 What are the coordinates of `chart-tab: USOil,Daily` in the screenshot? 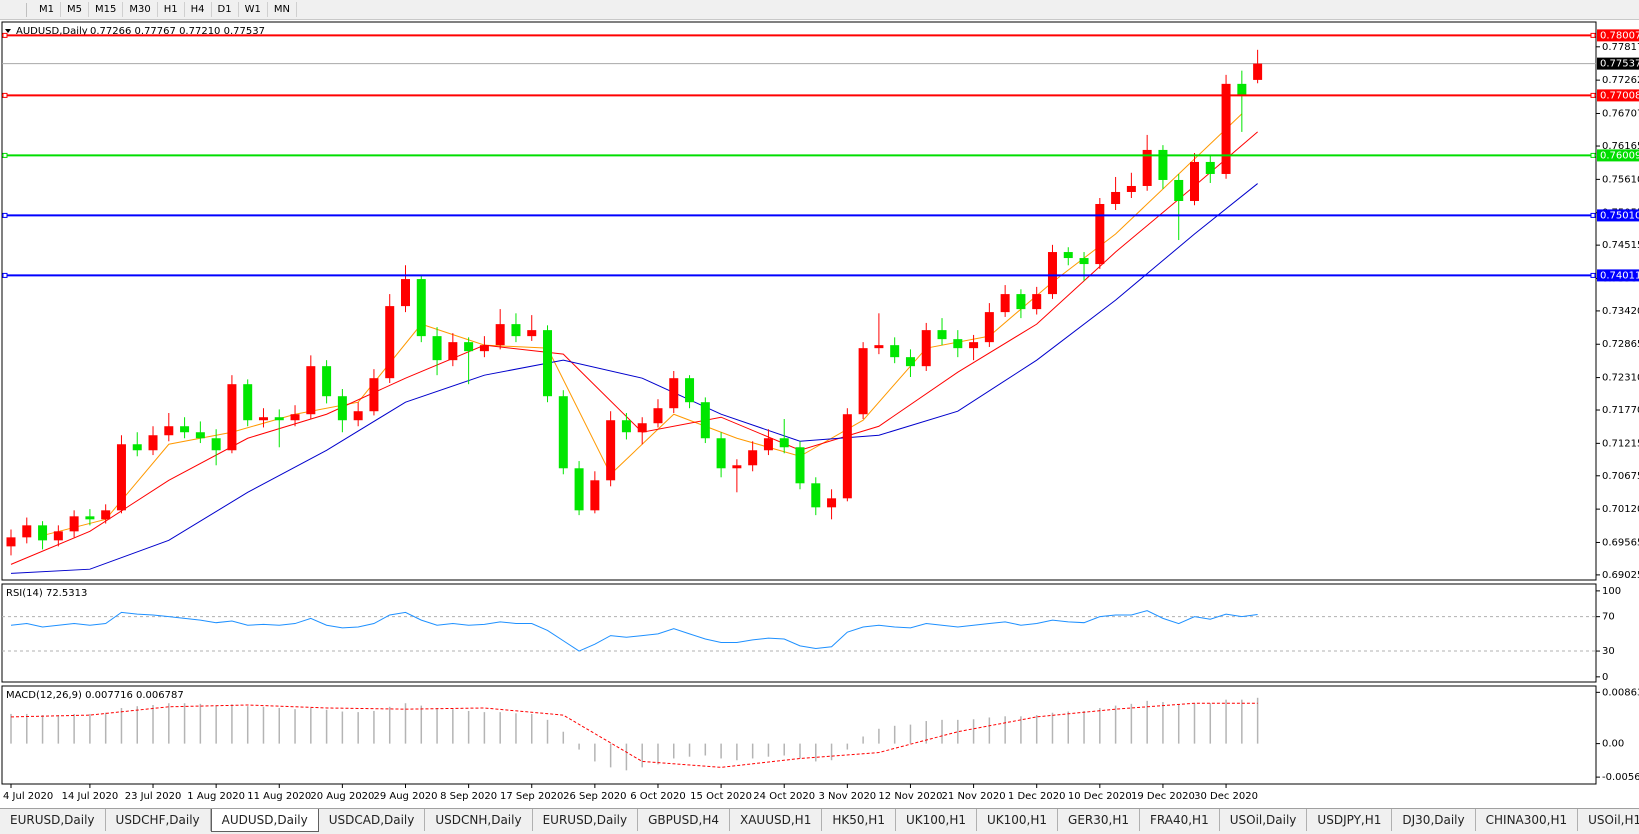 It's located at (1264, 820).